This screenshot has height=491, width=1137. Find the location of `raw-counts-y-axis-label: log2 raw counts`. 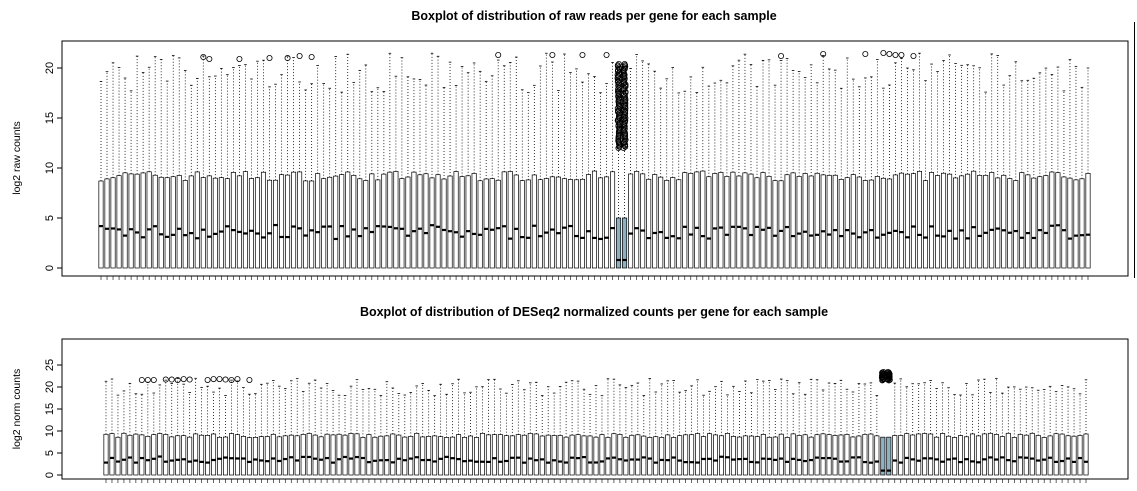

raw-counts-y-axis-label: log2 raw counts is located at coordinates (17, 158).